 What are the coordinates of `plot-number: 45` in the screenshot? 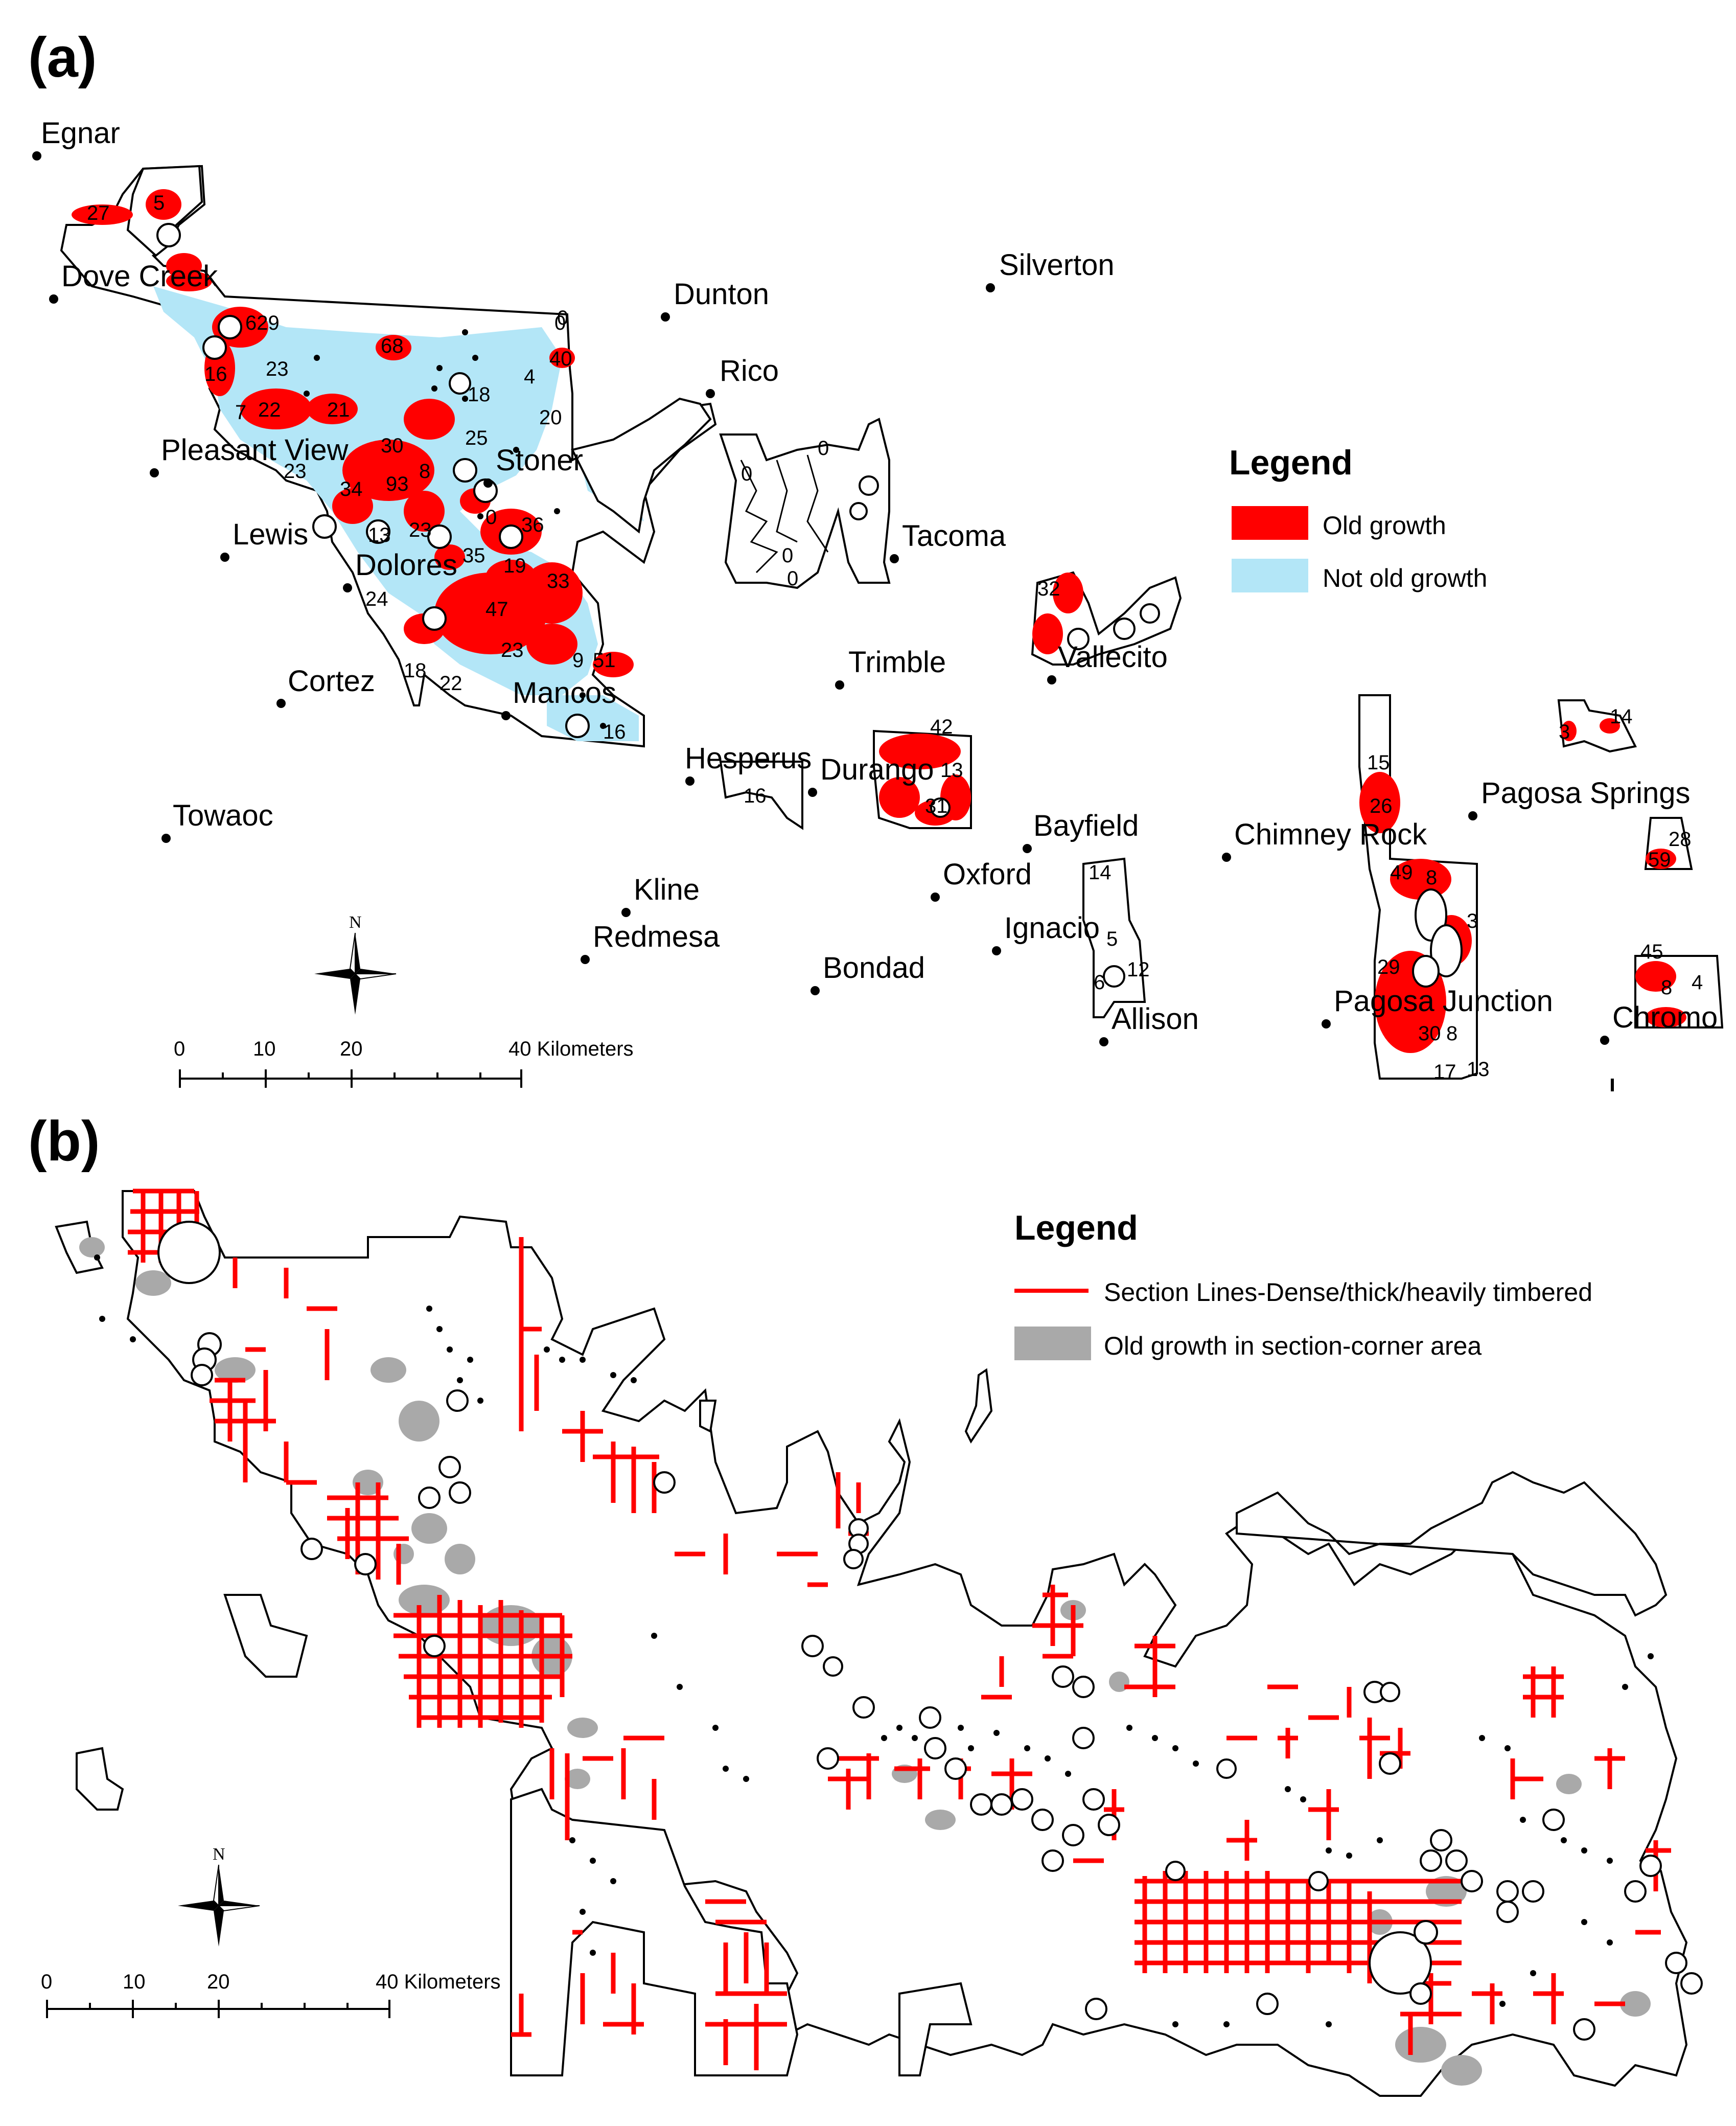 It's located at (1651, 952).